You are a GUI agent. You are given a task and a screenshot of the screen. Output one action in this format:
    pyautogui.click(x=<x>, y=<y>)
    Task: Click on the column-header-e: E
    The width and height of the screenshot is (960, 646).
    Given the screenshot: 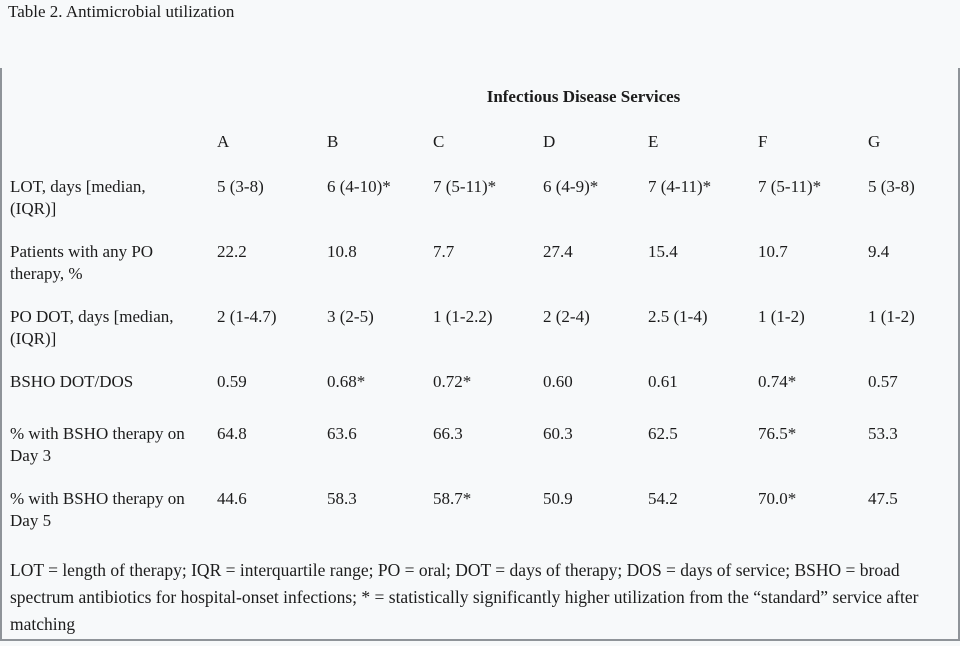 What is the action you would take?
    pyautogui.click(x=653, y=141)
    